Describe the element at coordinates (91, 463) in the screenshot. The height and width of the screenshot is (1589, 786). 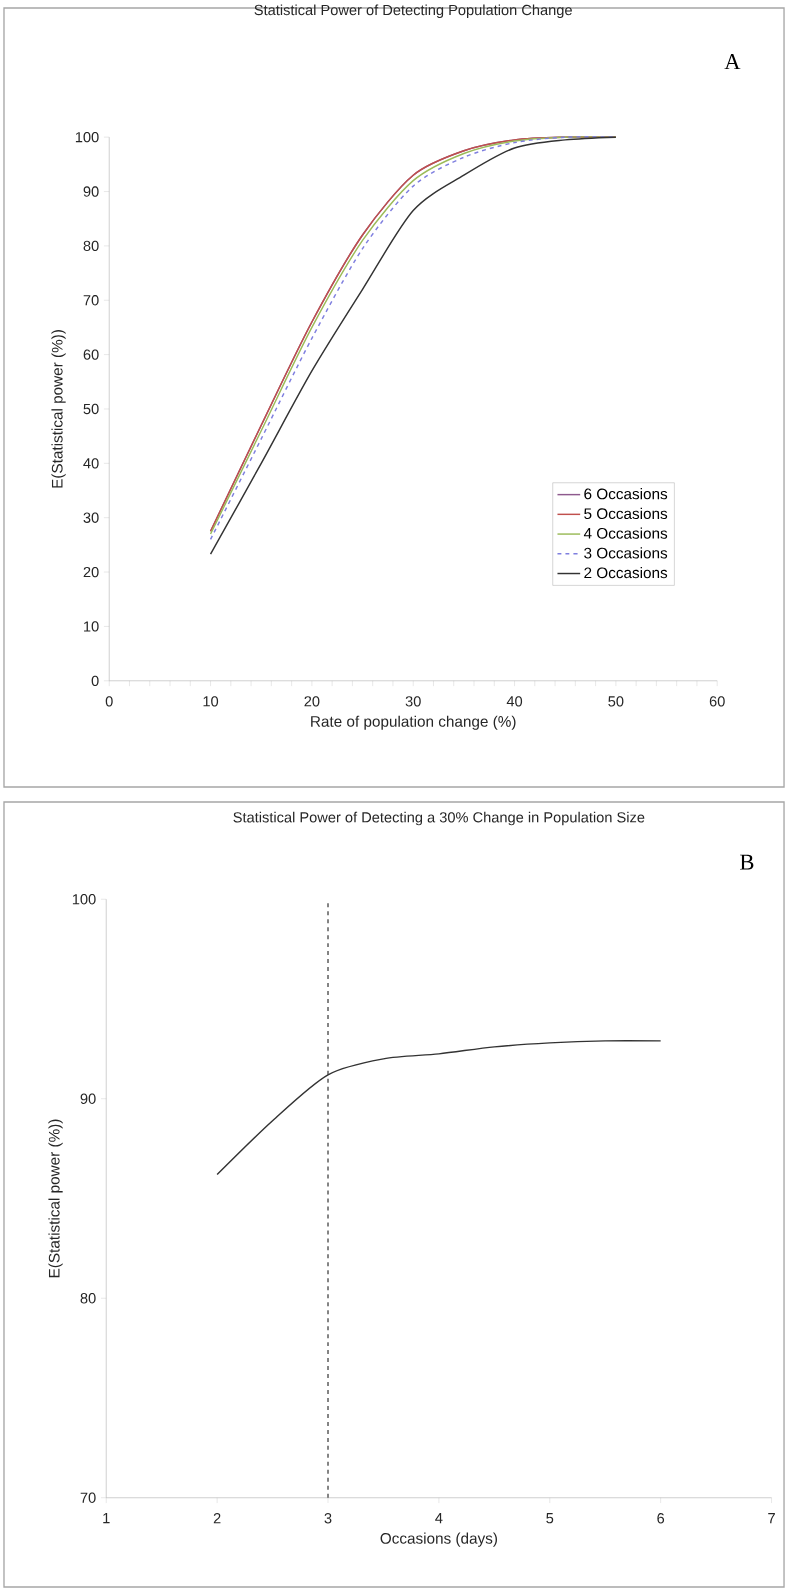
I see `y-tick-label: 40` at that location.